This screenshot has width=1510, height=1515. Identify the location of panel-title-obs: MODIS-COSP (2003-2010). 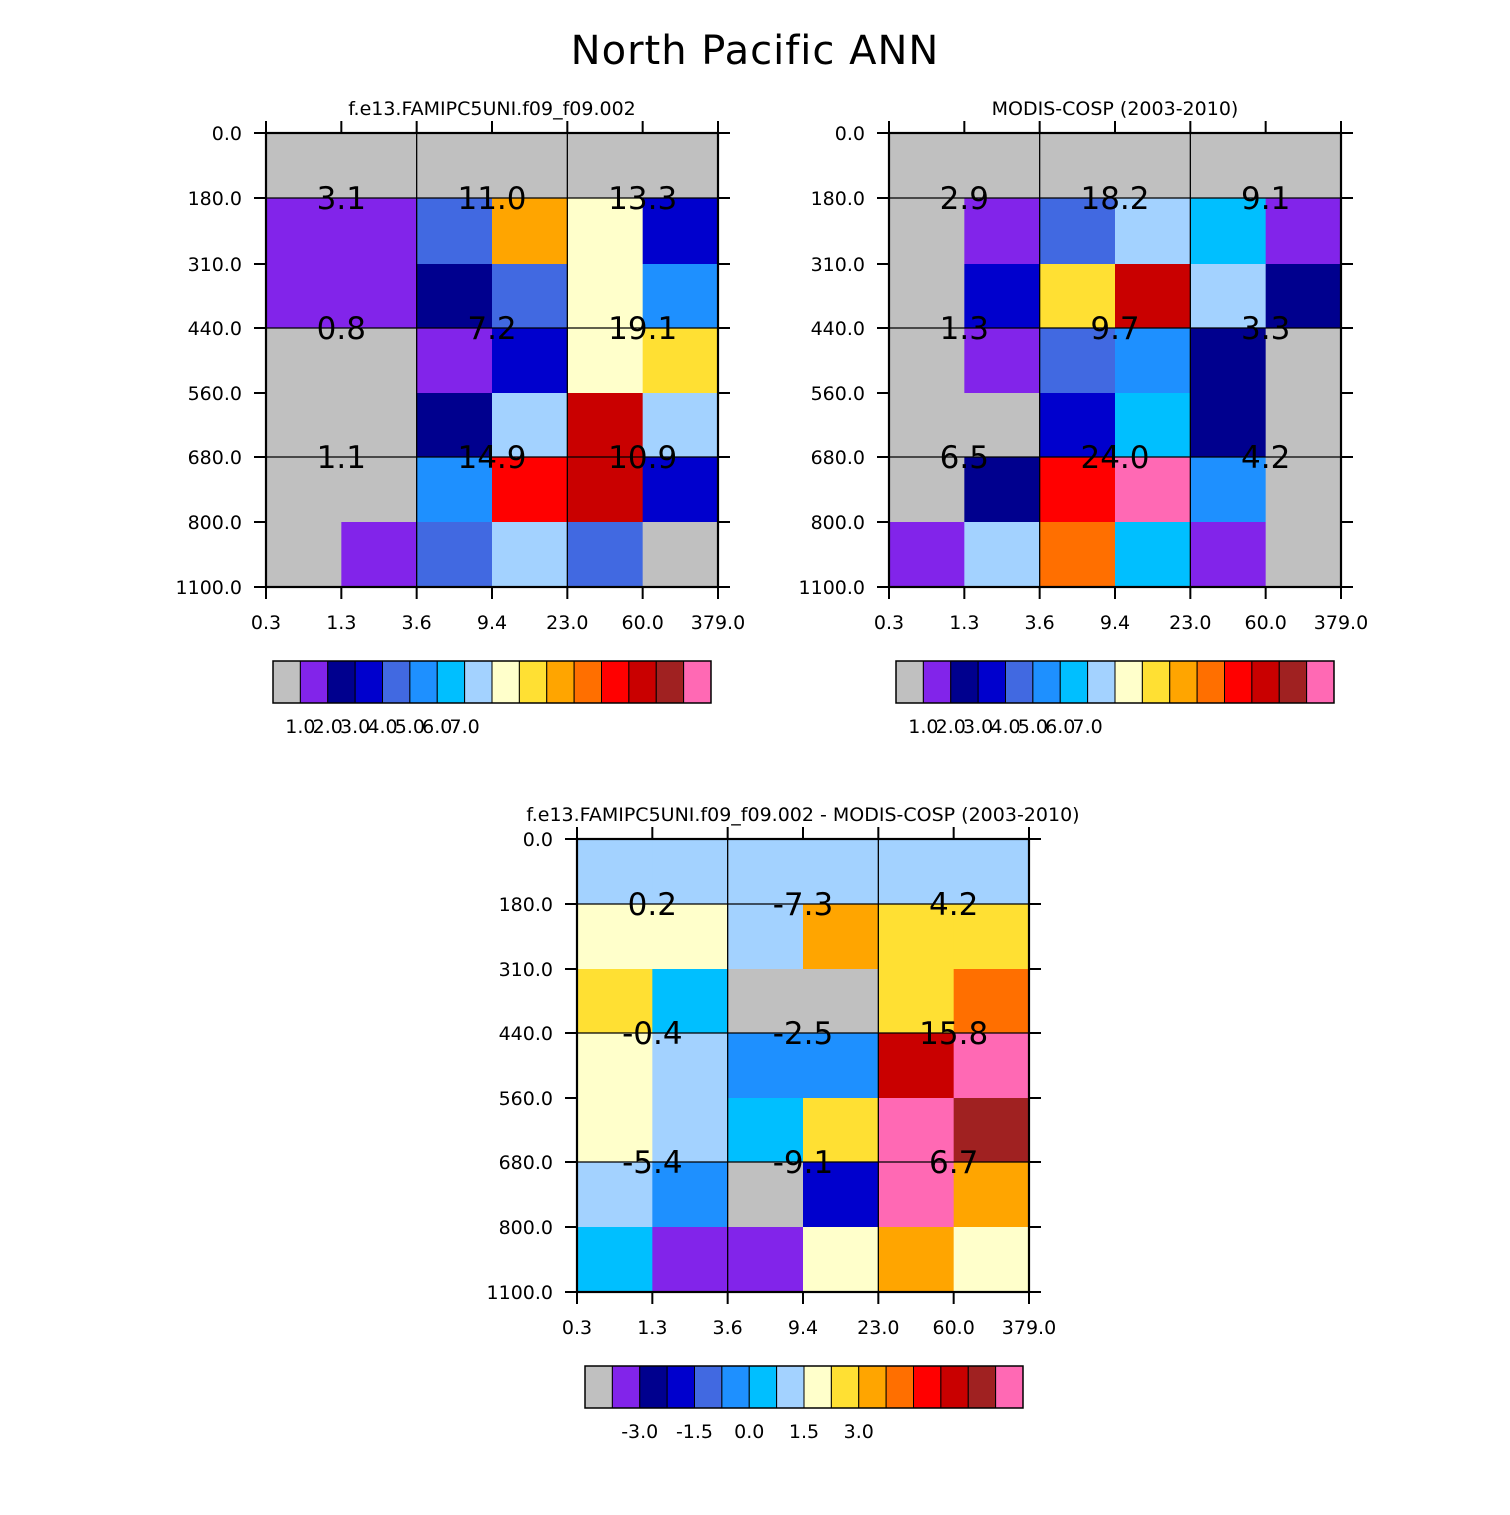
(1115, 109).